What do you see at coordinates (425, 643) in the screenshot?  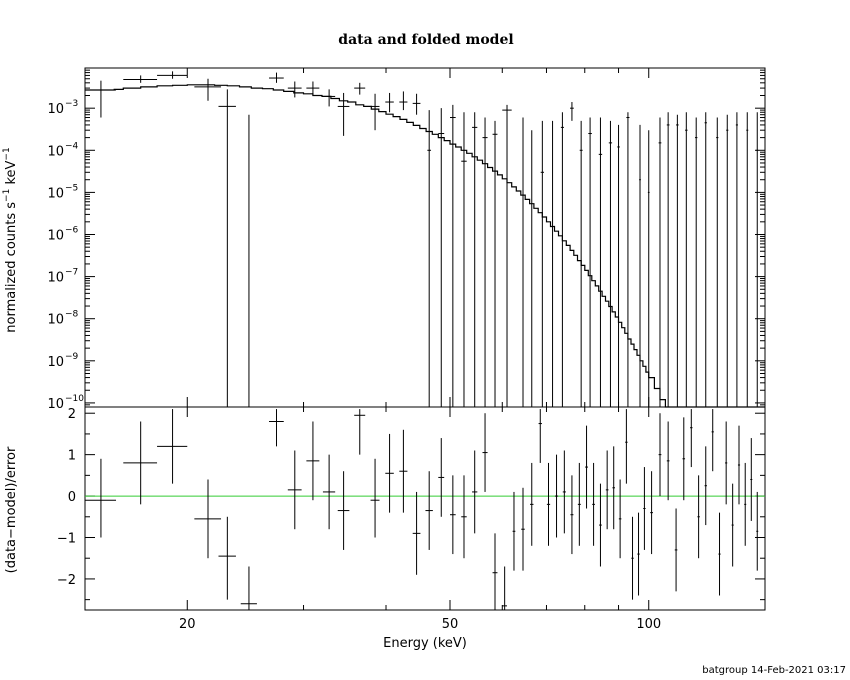 I see `x-axis-label: Energy (keV)` at bounding box center [425, 643].